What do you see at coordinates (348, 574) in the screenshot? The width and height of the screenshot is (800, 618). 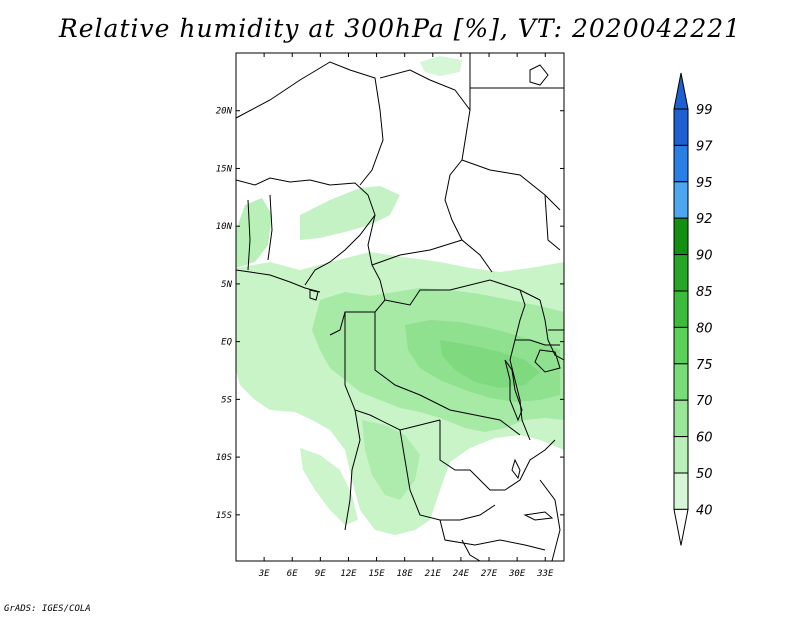 I see `lon-tick-label-3: 12E` at bounding box center [348, 574].